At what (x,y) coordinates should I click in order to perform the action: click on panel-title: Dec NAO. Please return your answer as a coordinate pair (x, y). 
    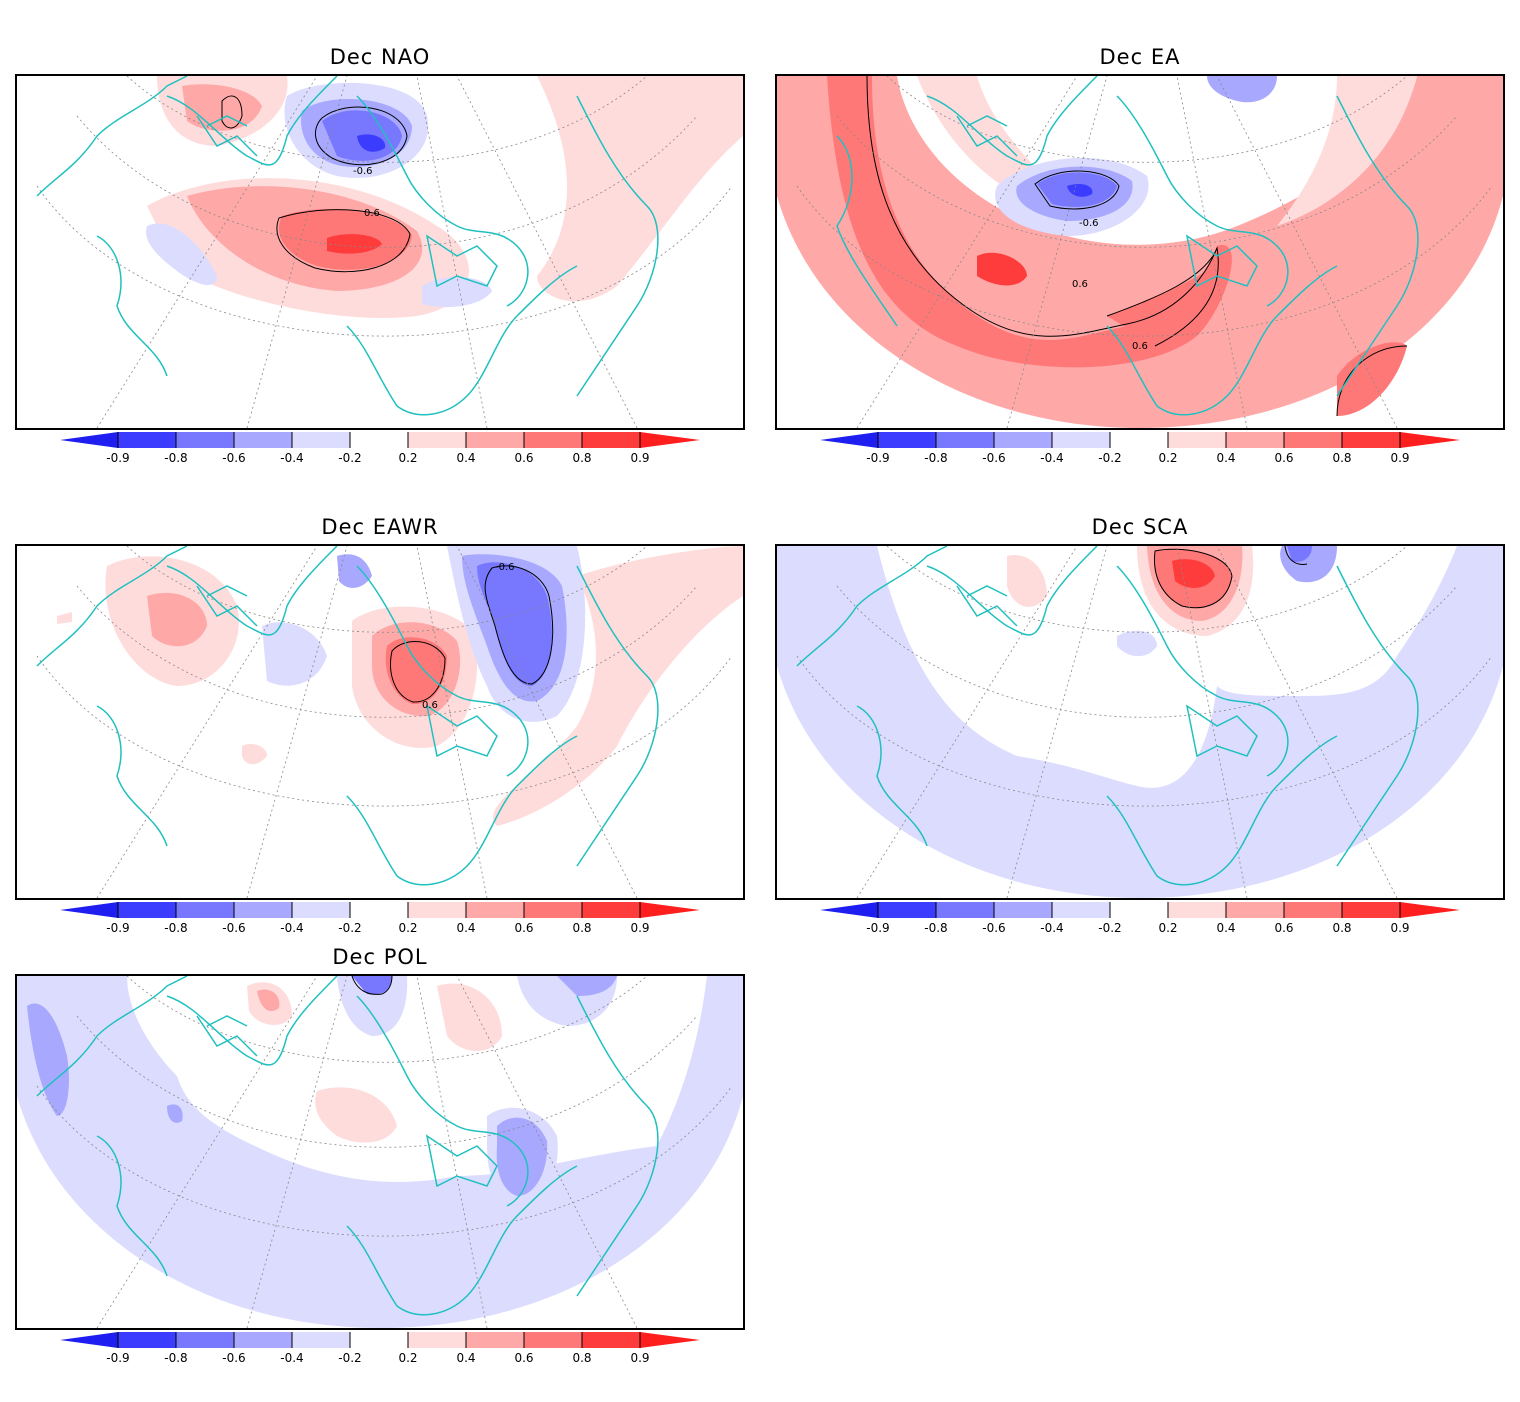
    Looking at the image, I should click on (380, 57).